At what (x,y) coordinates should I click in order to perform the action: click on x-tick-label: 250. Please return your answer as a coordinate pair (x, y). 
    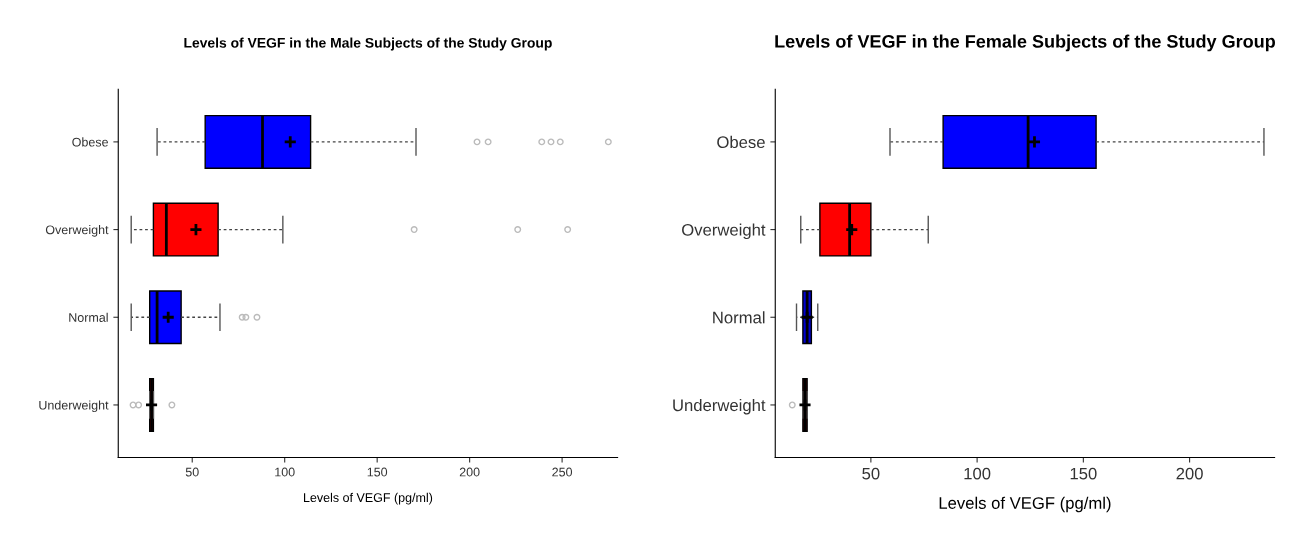
    Looking at the image, I should click on (562, 472).